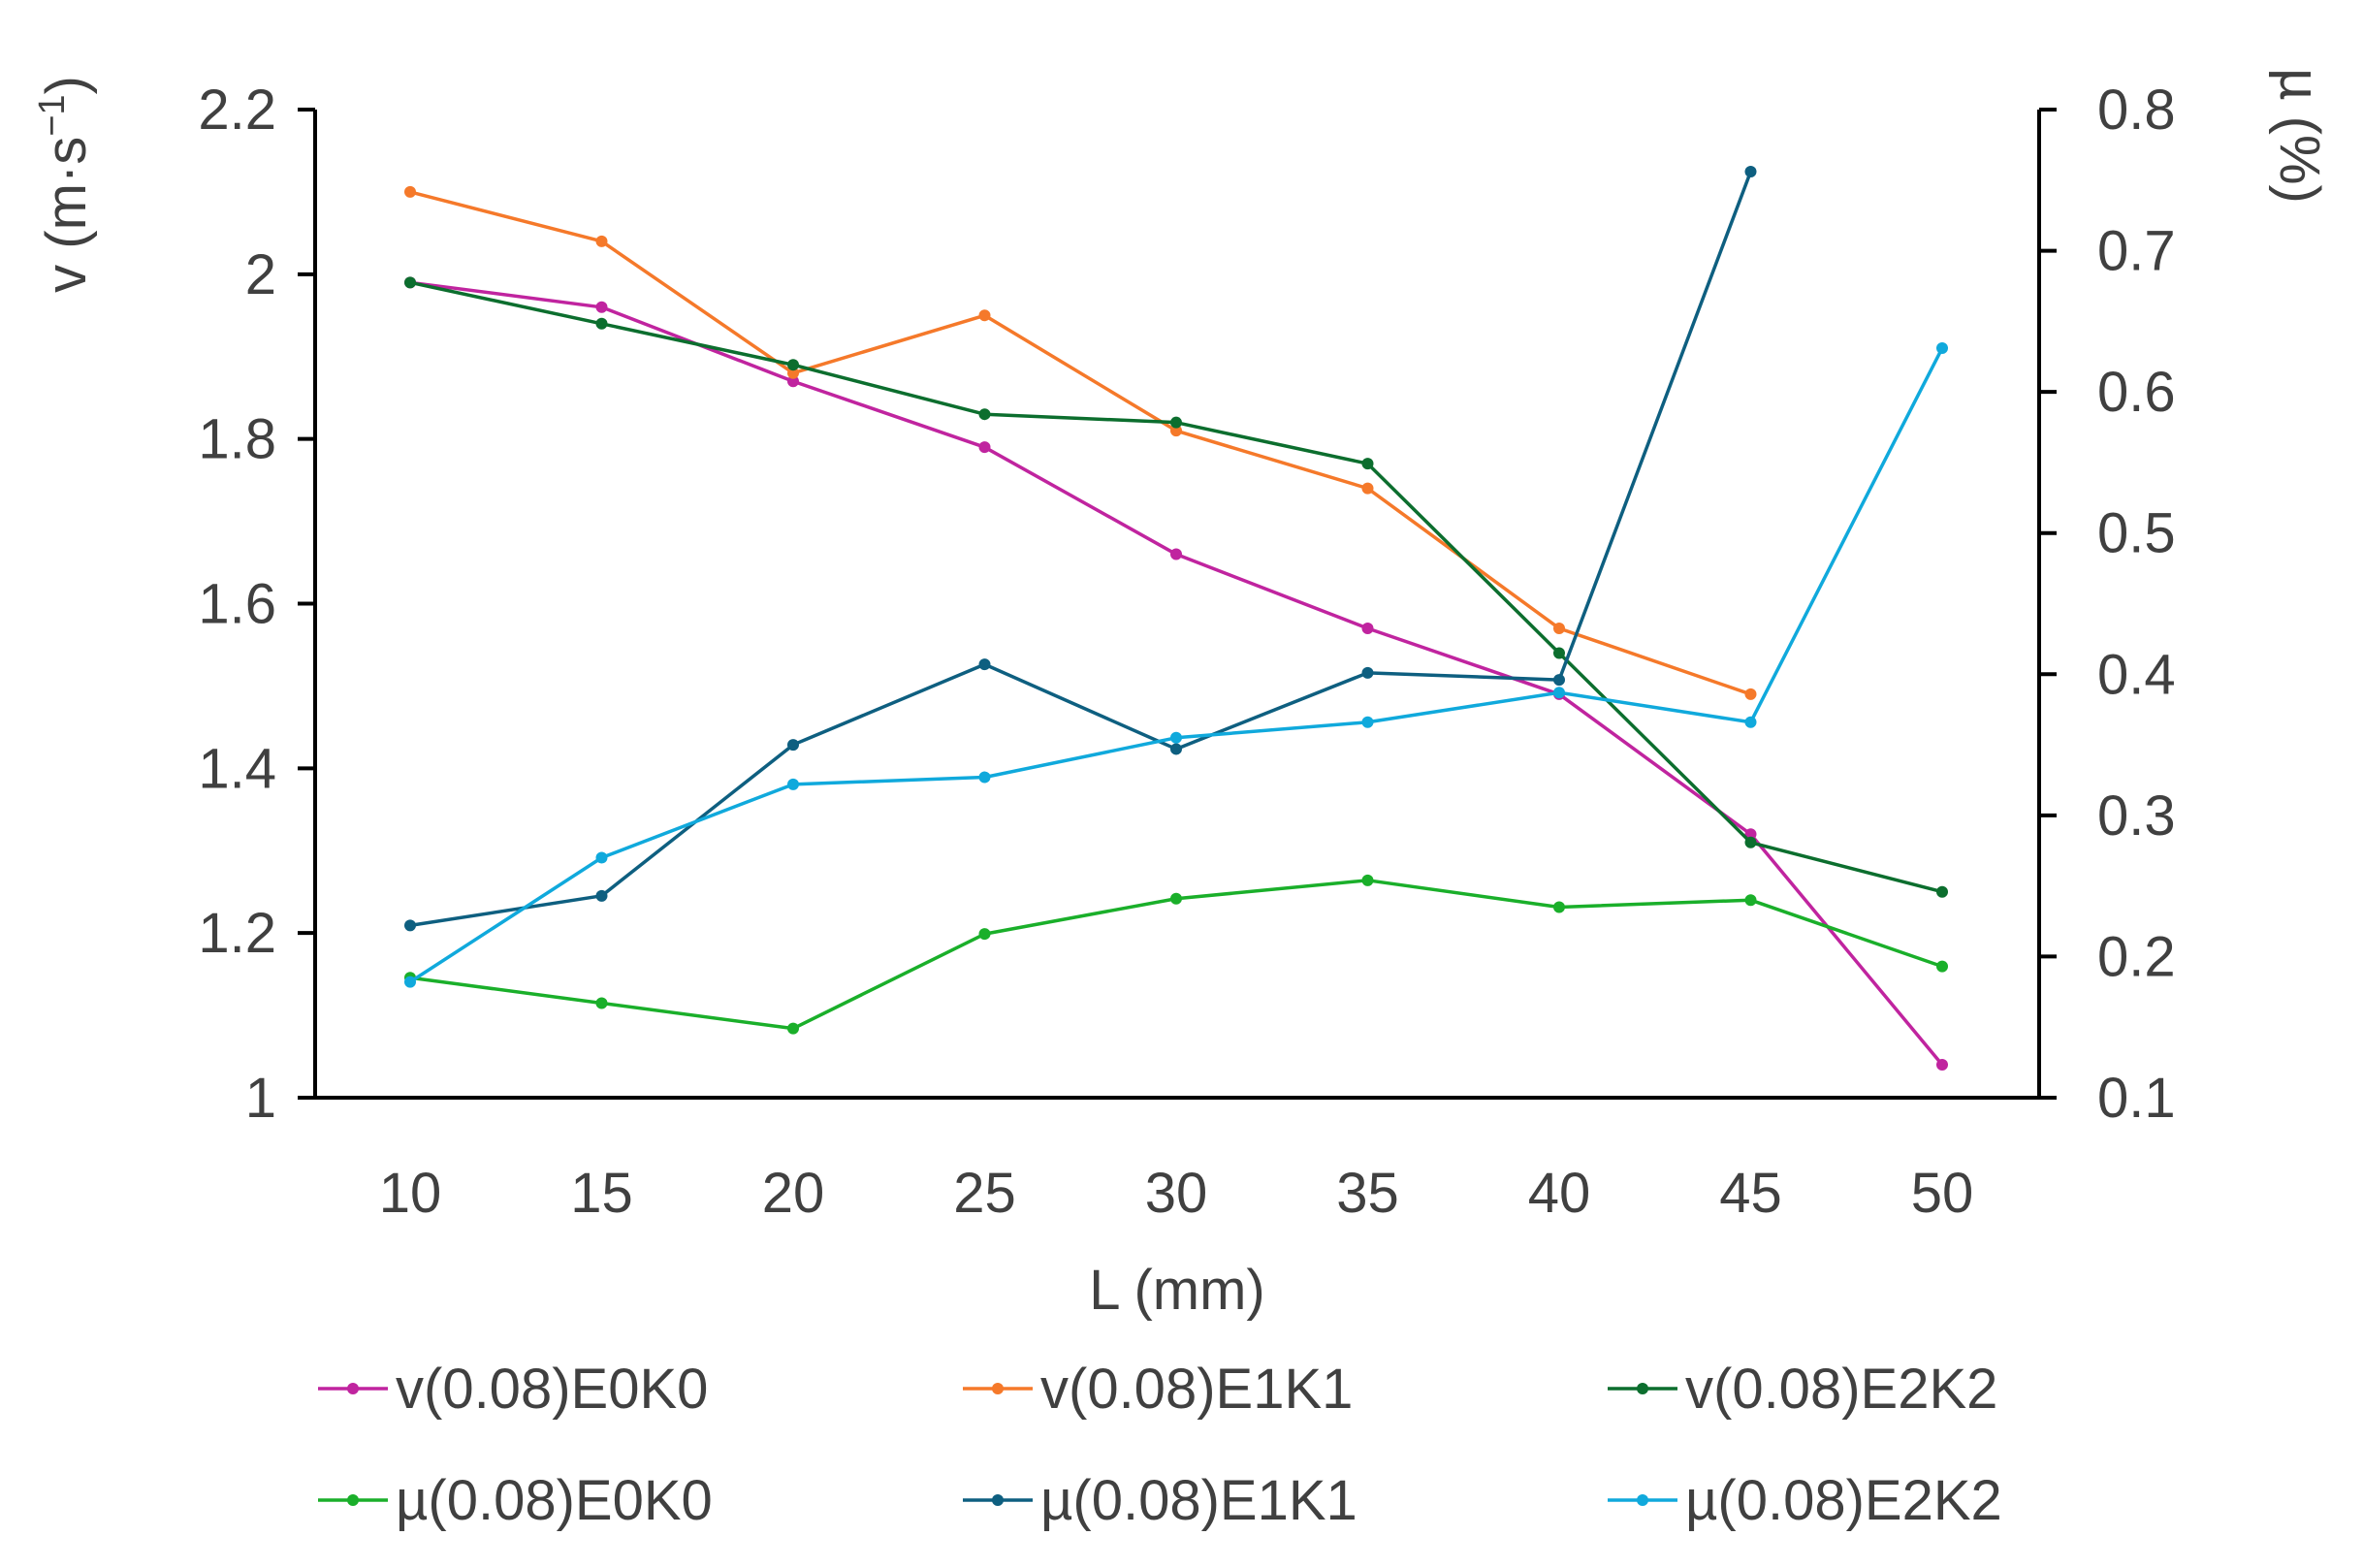 The image size is (2363, 1568). I want to click on x-tick-label: 25, so click(984, 1193).